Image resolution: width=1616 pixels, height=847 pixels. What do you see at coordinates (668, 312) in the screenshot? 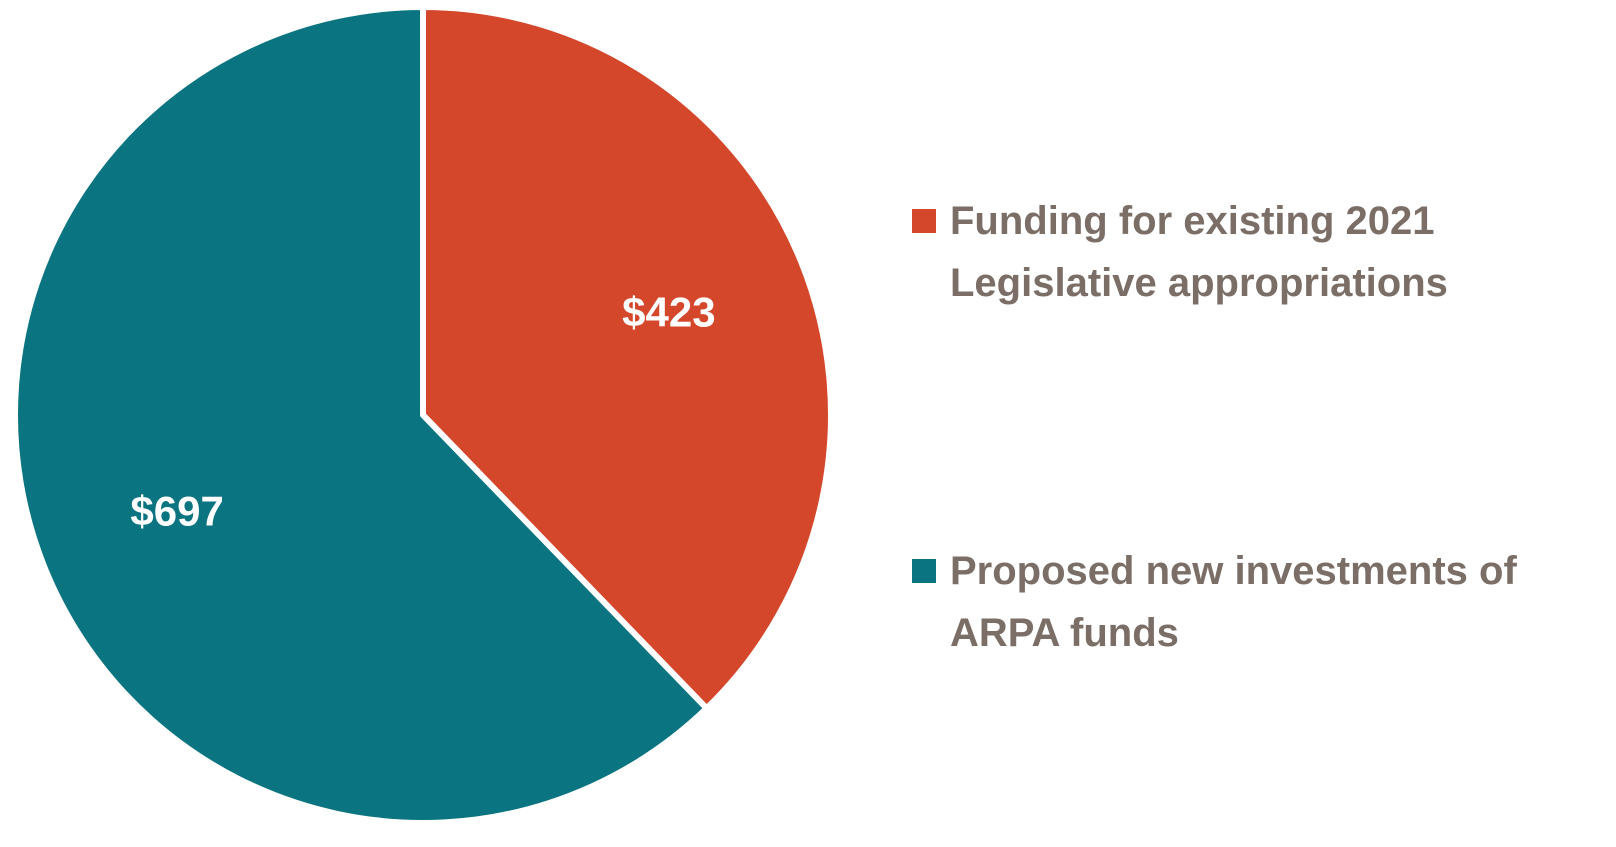
I see `data-label: $423` at bounding box center [668, 312].